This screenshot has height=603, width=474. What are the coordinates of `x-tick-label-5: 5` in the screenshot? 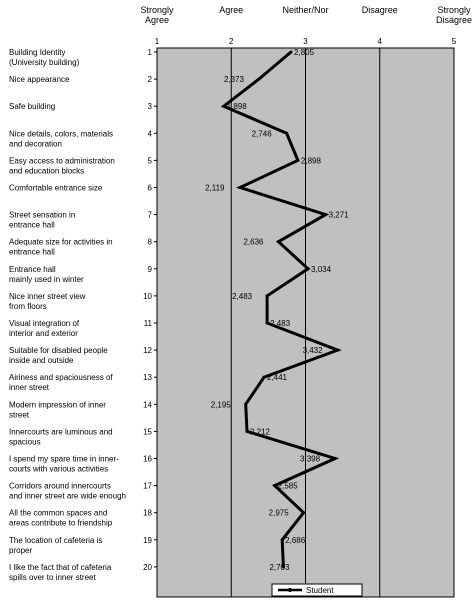 It's located at (454, 41).